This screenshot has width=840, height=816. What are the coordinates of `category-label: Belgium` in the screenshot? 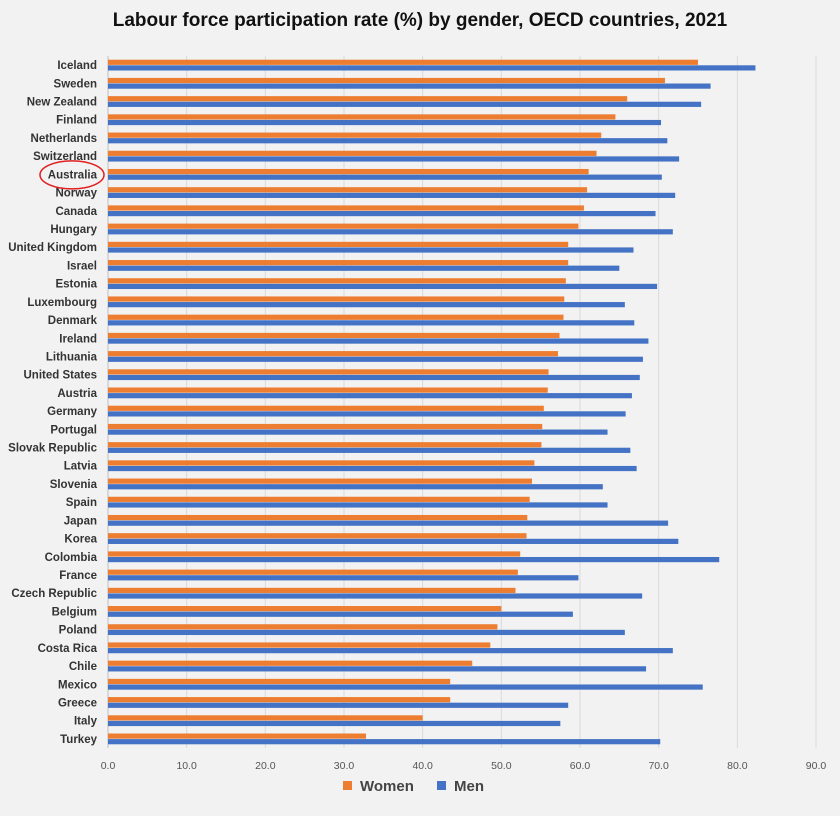 It's located at (74, 612).